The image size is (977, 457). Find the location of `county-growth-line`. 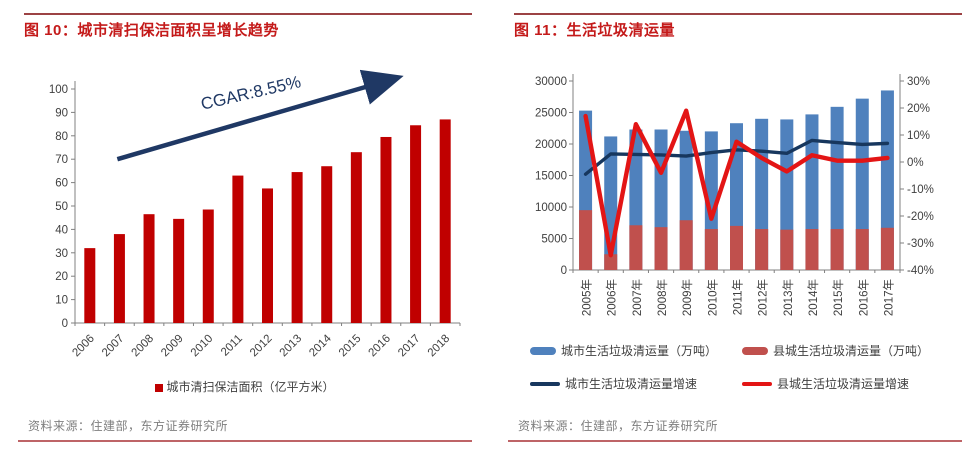

county-growth-line is located at coordinates (736, 183).